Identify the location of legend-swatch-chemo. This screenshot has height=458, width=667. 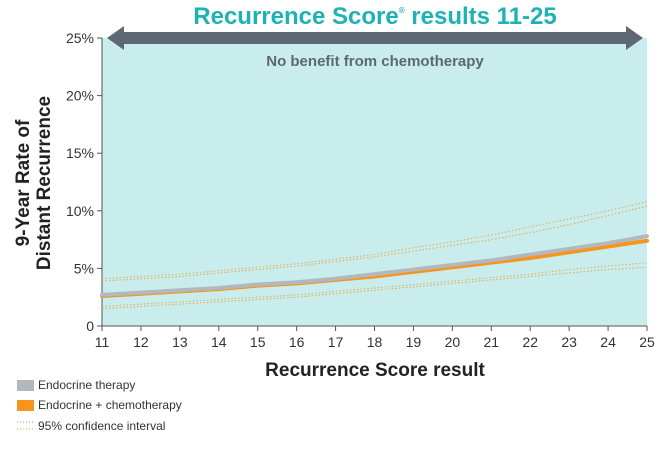
(25, 405).